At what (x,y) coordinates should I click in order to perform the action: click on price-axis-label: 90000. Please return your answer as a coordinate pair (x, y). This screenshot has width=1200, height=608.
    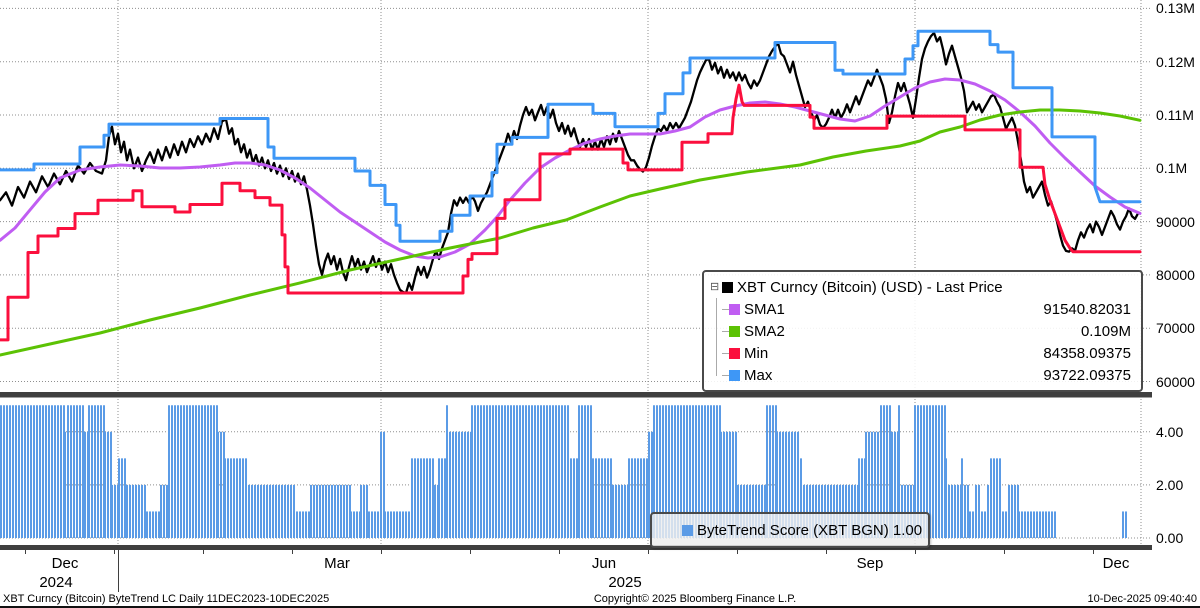
    Looking at the image, I should click on (1175, 221).